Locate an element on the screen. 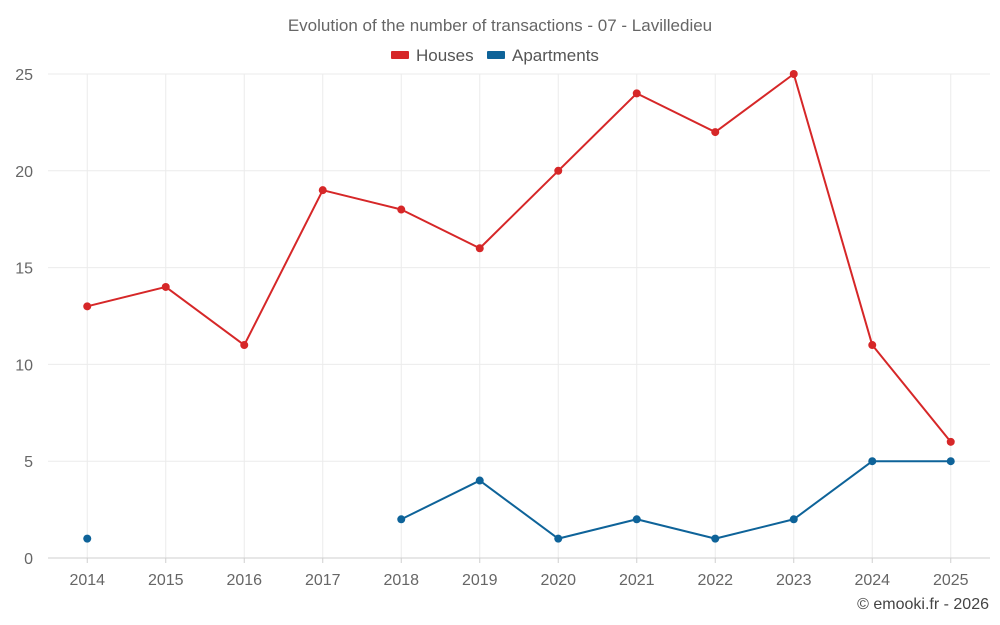 The height and width of the screenshot is (625, 1000). legend-swatch-apartments is located at coordinates (496, 55).